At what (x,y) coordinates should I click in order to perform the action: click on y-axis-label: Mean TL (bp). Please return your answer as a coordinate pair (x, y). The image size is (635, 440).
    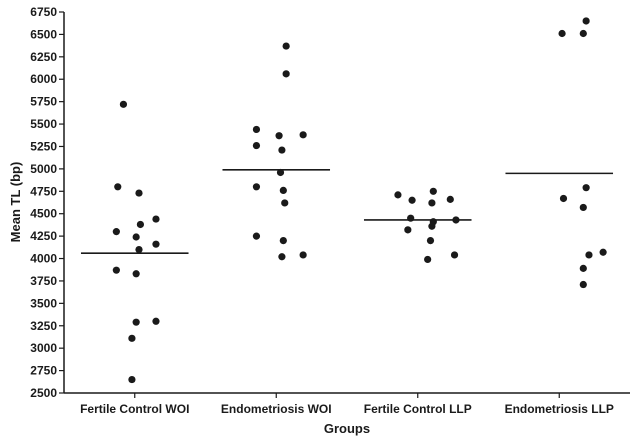
    Looking at the image, I should click on (15, 202).